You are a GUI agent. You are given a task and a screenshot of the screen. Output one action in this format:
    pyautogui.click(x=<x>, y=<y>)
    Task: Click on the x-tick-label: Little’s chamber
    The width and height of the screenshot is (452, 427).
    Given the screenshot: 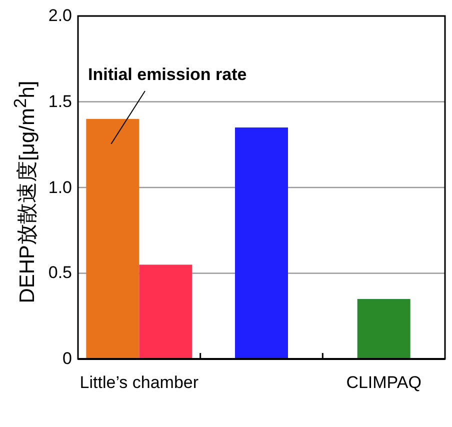 What is the action you would take?
    pyautogui.click(x=139, y=383)
    